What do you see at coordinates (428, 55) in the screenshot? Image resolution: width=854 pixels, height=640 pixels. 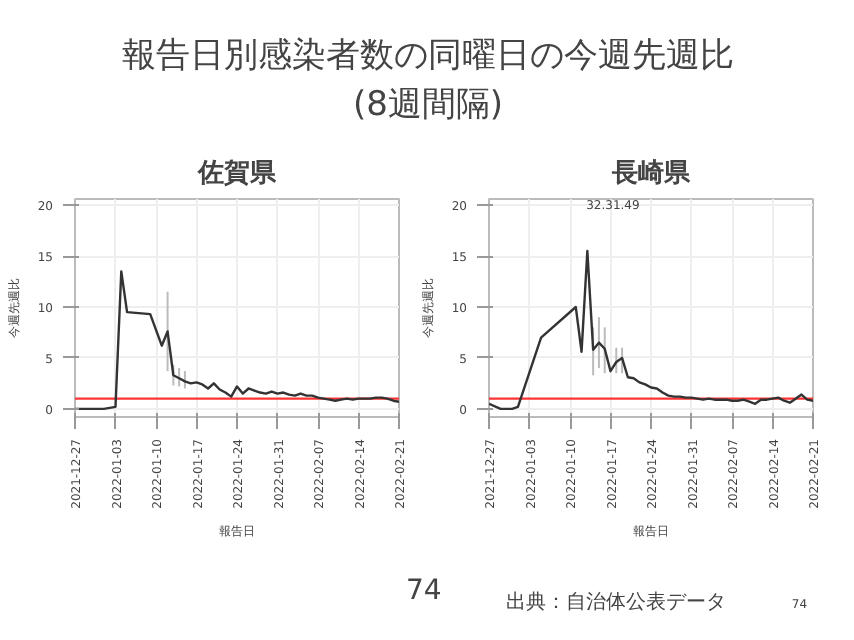 I see `text: 報告日別感染者数の同曜日の今週先週比` at bounding box center [428, 55].